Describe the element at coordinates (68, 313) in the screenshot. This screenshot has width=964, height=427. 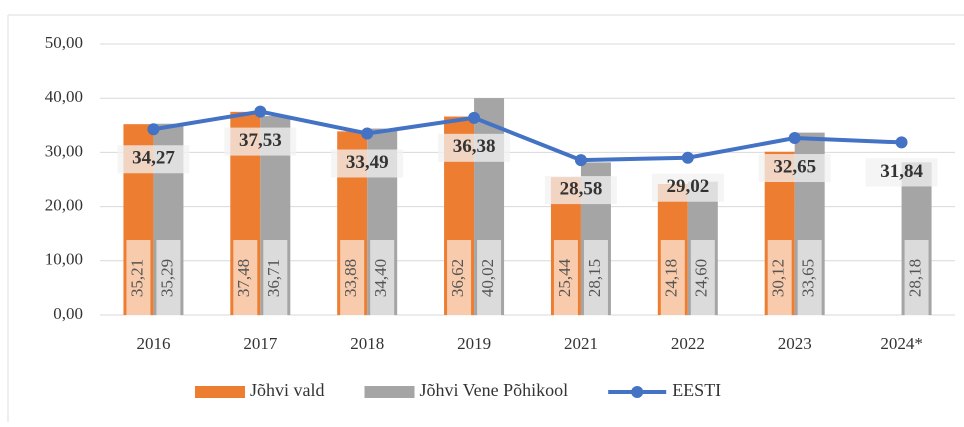
I see `y-tick-label: 0,00` at that location.